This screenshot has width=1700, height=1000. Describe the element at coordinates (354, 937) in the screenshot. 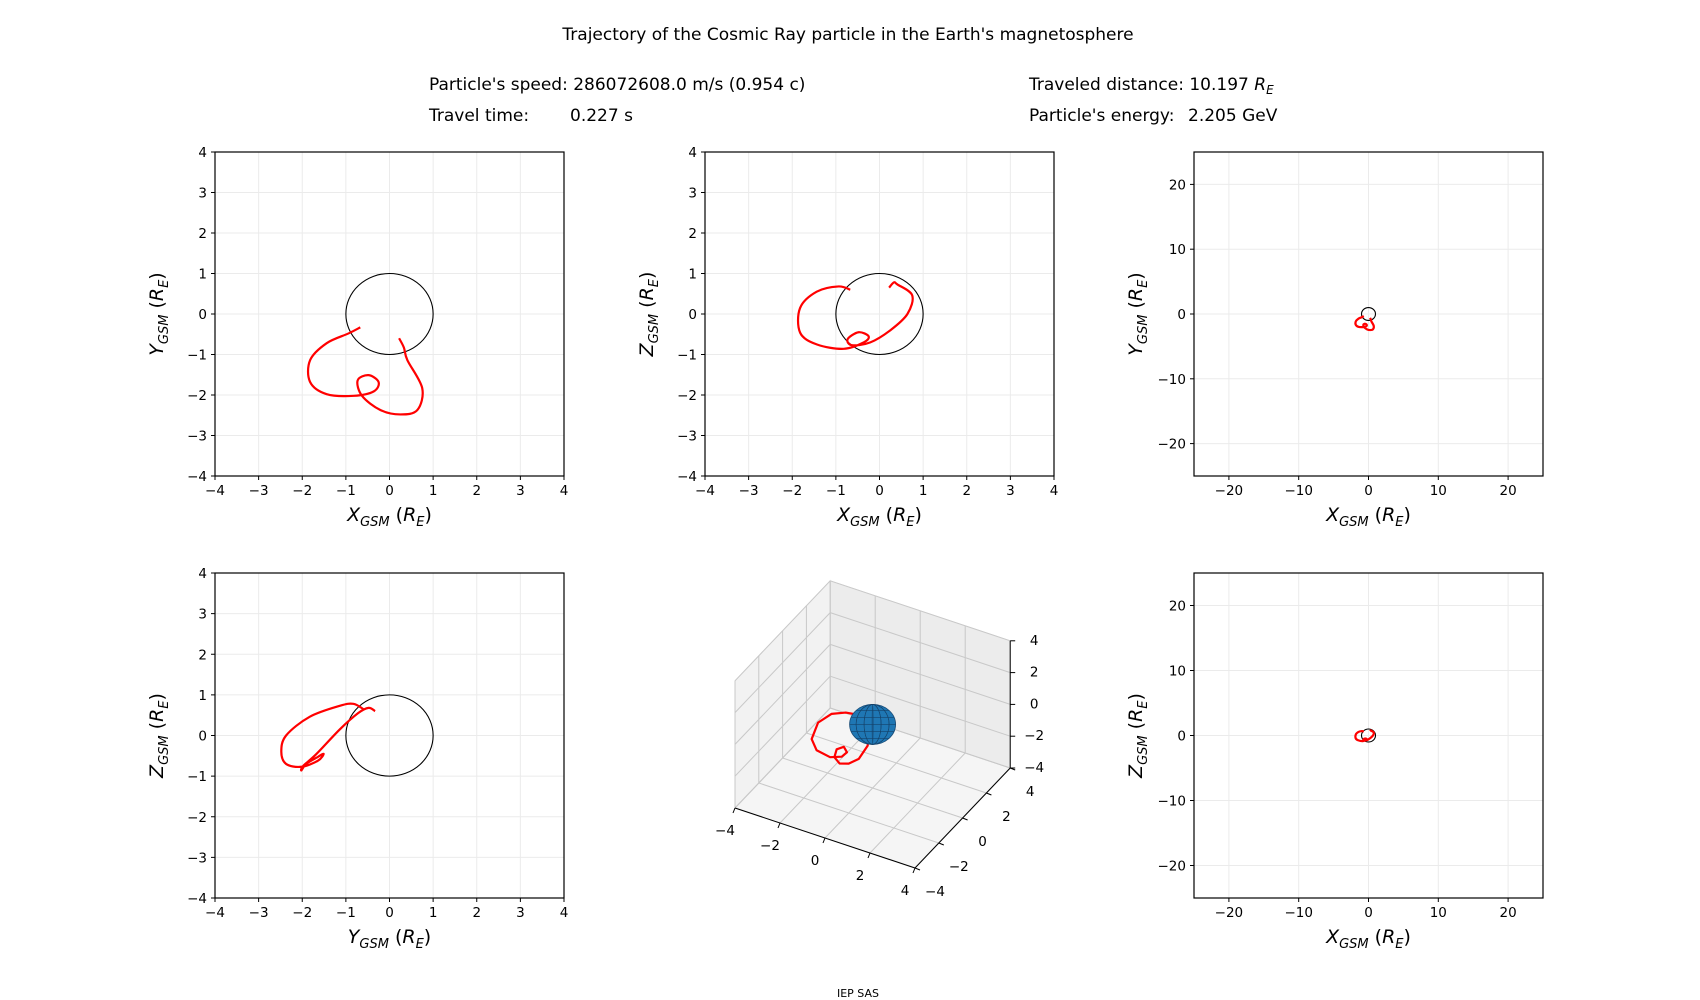

I see `x-axis-label-part: Y` at that location.